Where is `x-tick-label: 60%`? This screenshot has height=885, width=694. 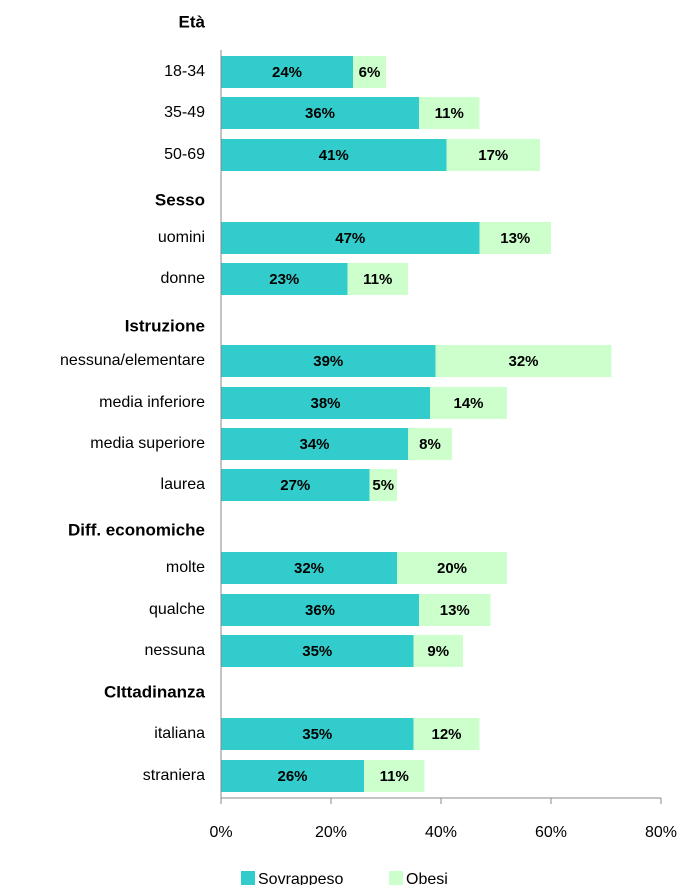
x-tick-label: 60% is located at coordinates (551, 832).